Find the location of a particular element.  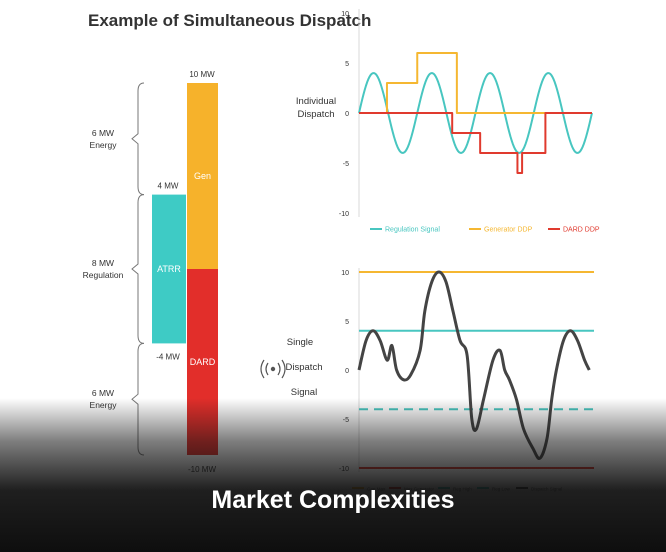

bar-label-atrr: ATRR is located at coordinates (169, 269).